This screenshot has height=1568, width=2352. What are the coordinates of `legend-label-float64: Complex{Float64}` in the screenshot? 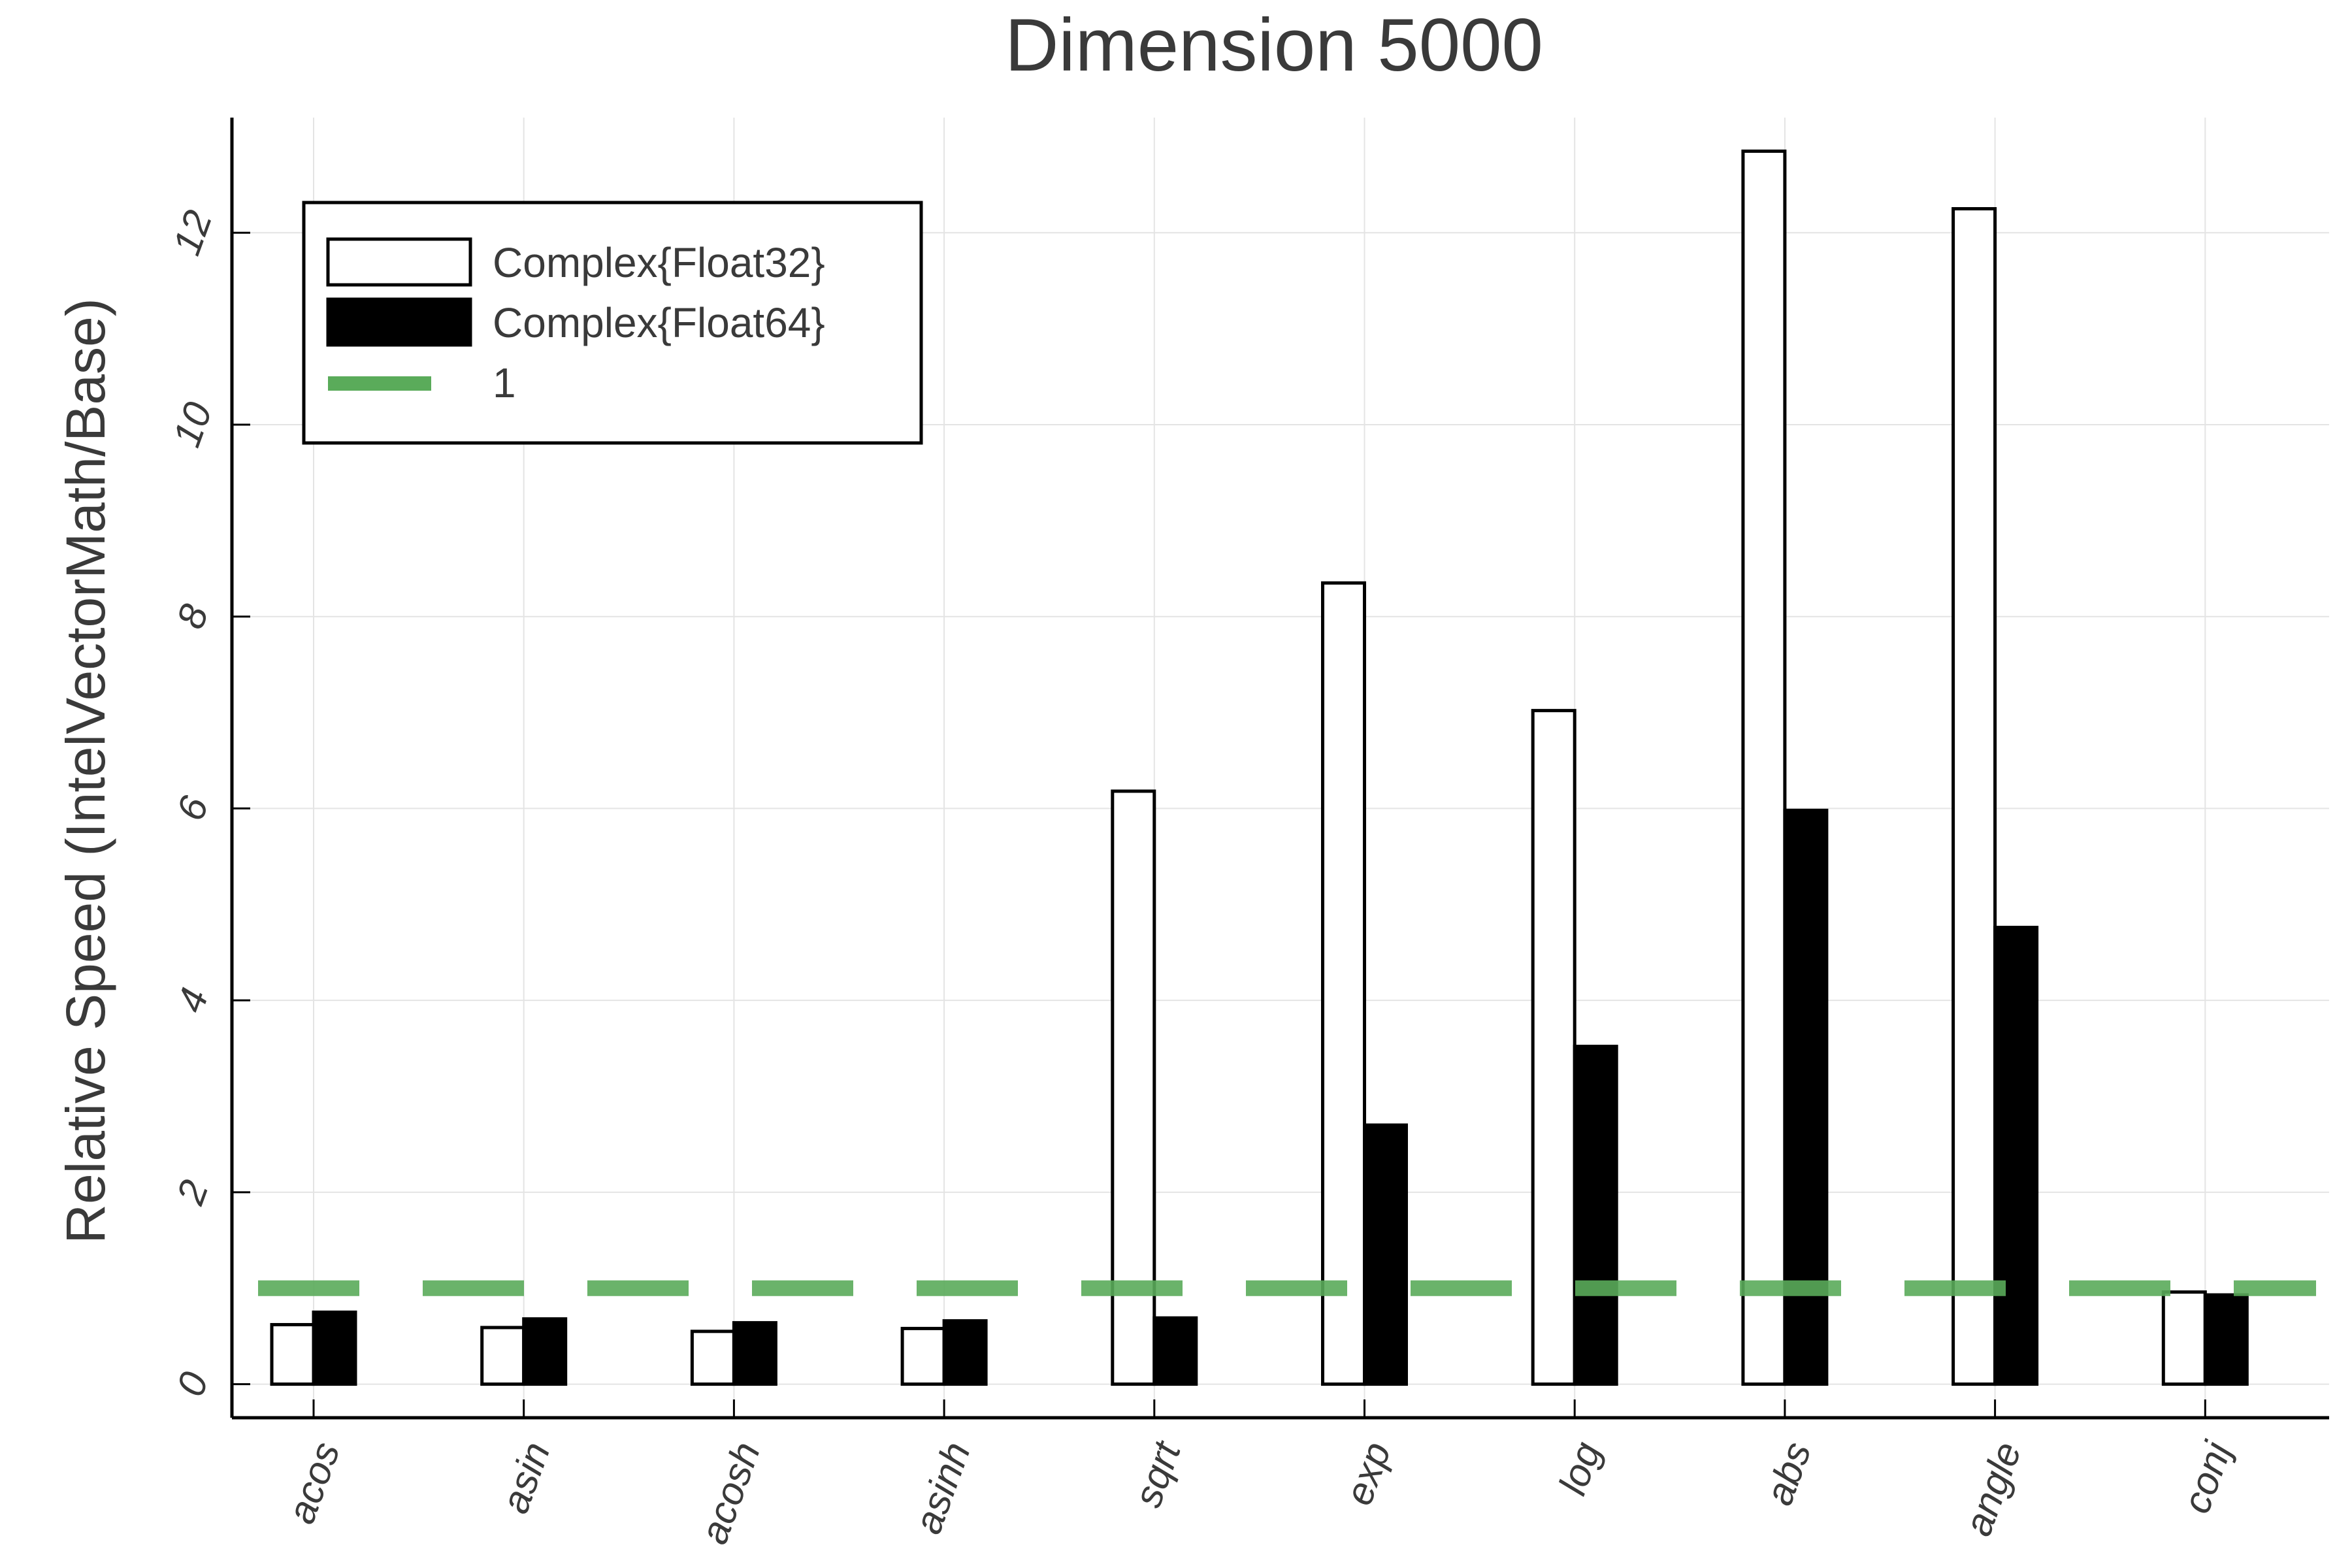 It's located at (659, 322).